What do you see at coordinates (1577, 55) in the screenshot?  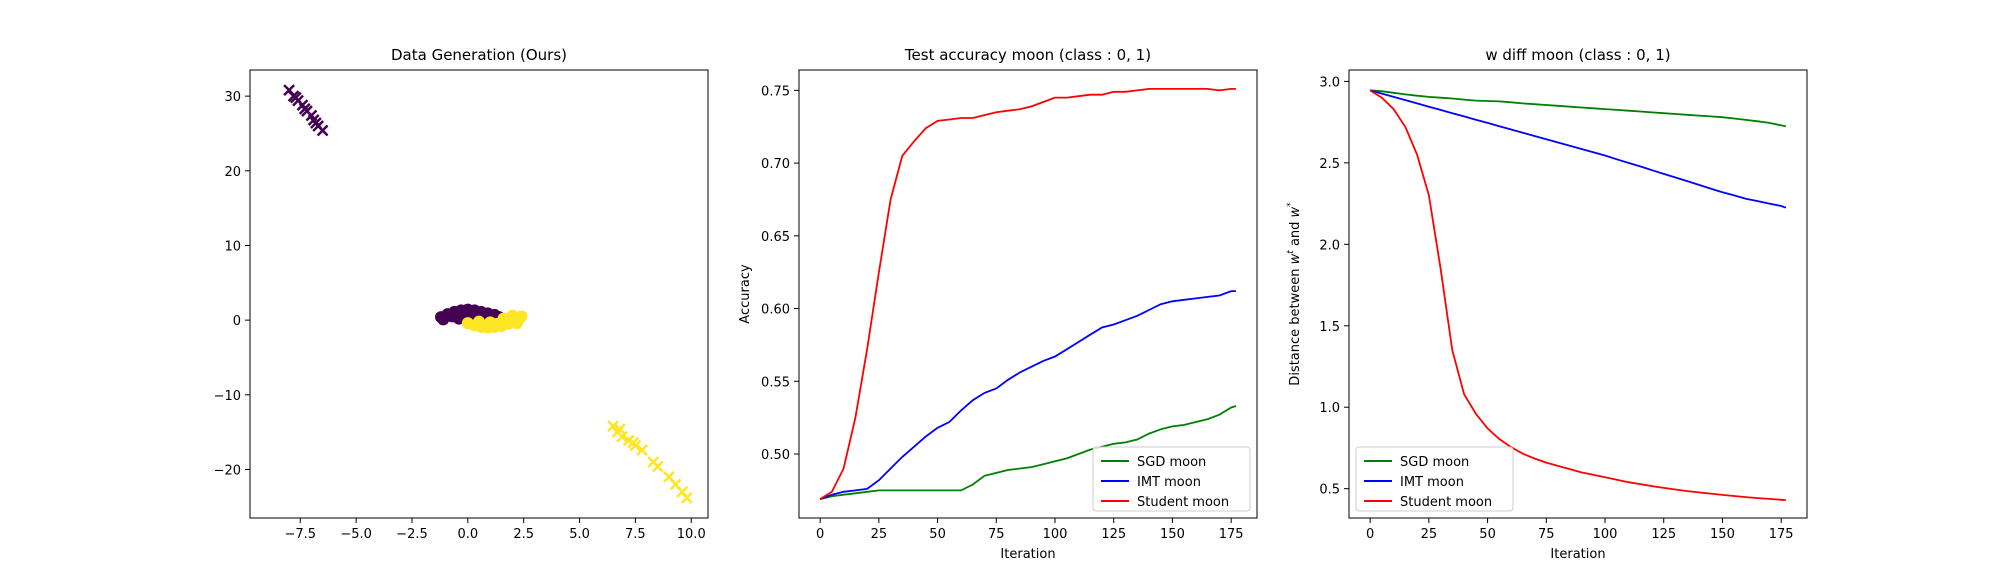 I see `chart-title: w diff moon (class : 0, 1)` at bounding box center [1577, 55].